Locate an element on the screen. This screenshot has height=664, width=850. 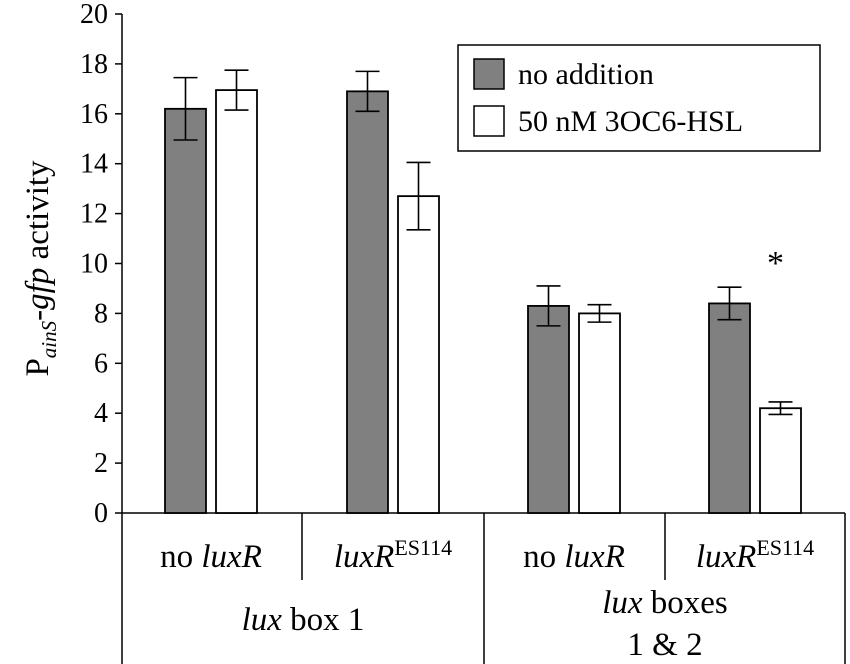
y-tick-label: 18 is located at coordinates (94, 64).